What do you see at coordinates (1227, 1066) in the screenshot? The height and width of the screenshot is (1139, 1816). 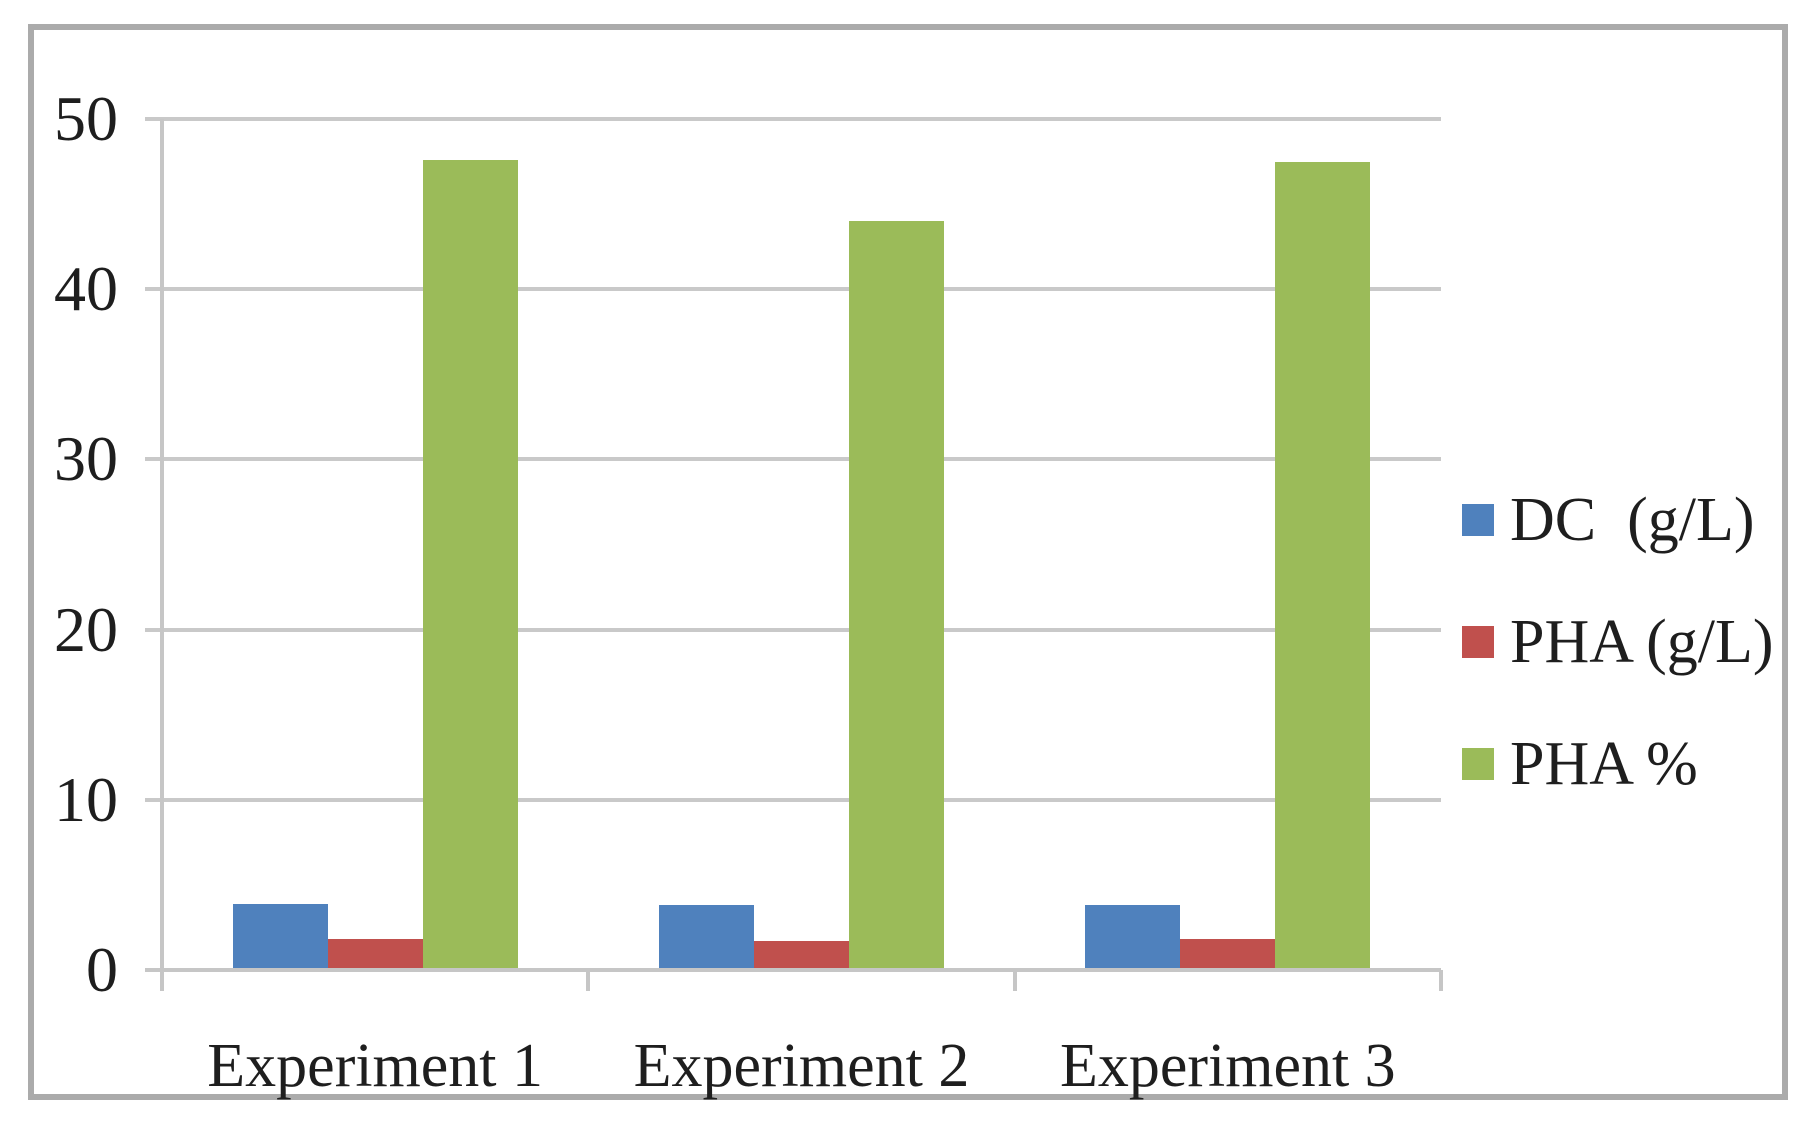 I see `x-category-label: Experiment 3` at bounding box center [1227, 1066].